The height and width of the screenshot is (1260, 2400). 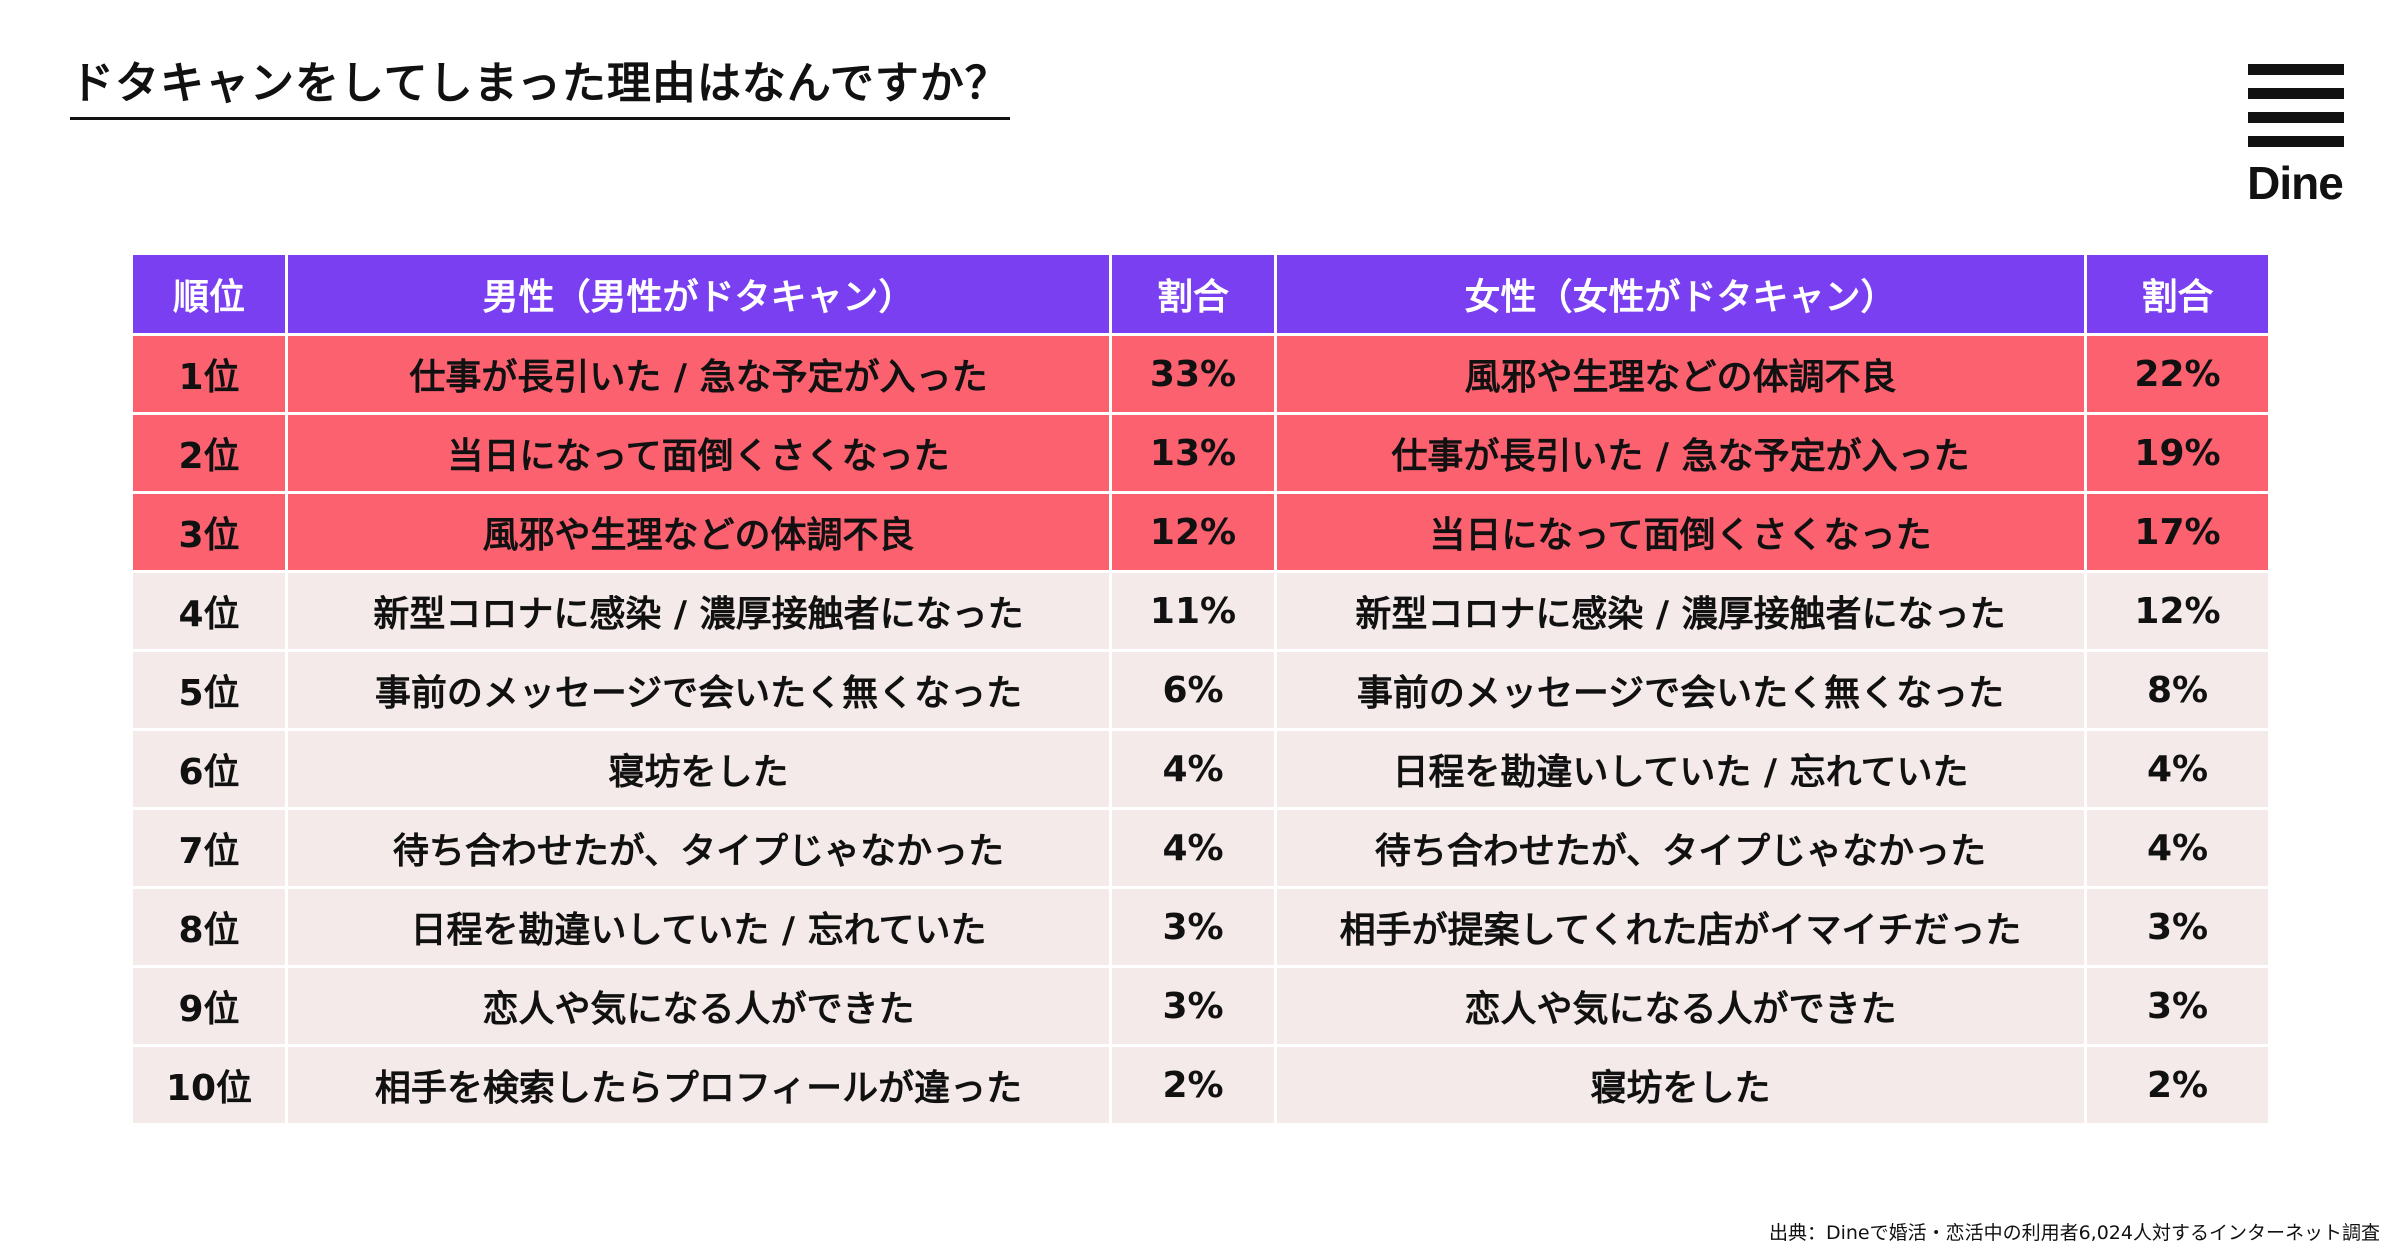 What do you see at coordinates (2177, 611) in the screenshot?
I see `female-percentage-cell: 12%` at bounding box center [2177, 611].